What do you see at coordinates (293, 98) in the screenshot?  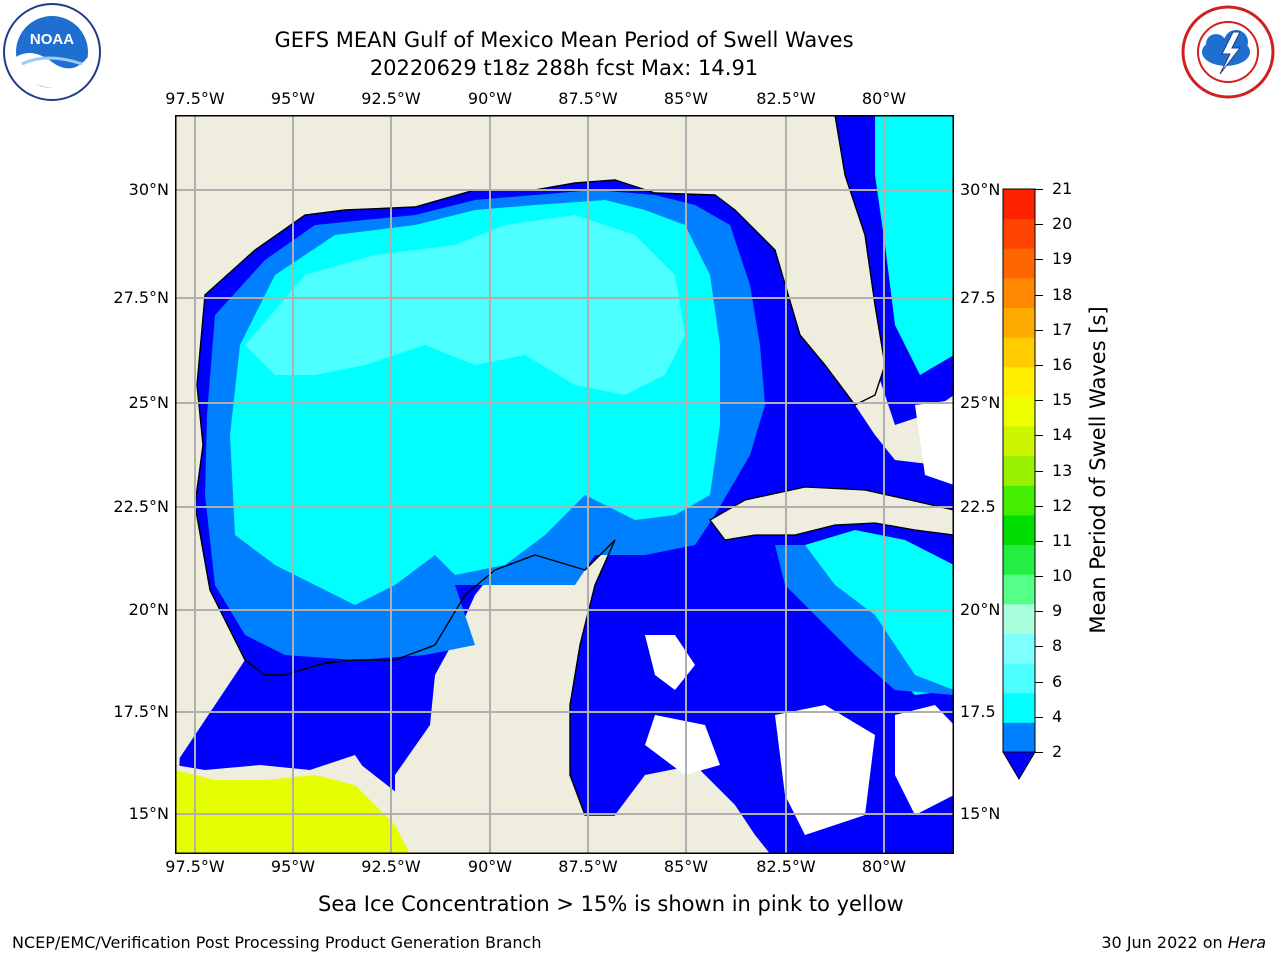 I see `lon-top-label: 95°W` at bounding box center [293, 98].